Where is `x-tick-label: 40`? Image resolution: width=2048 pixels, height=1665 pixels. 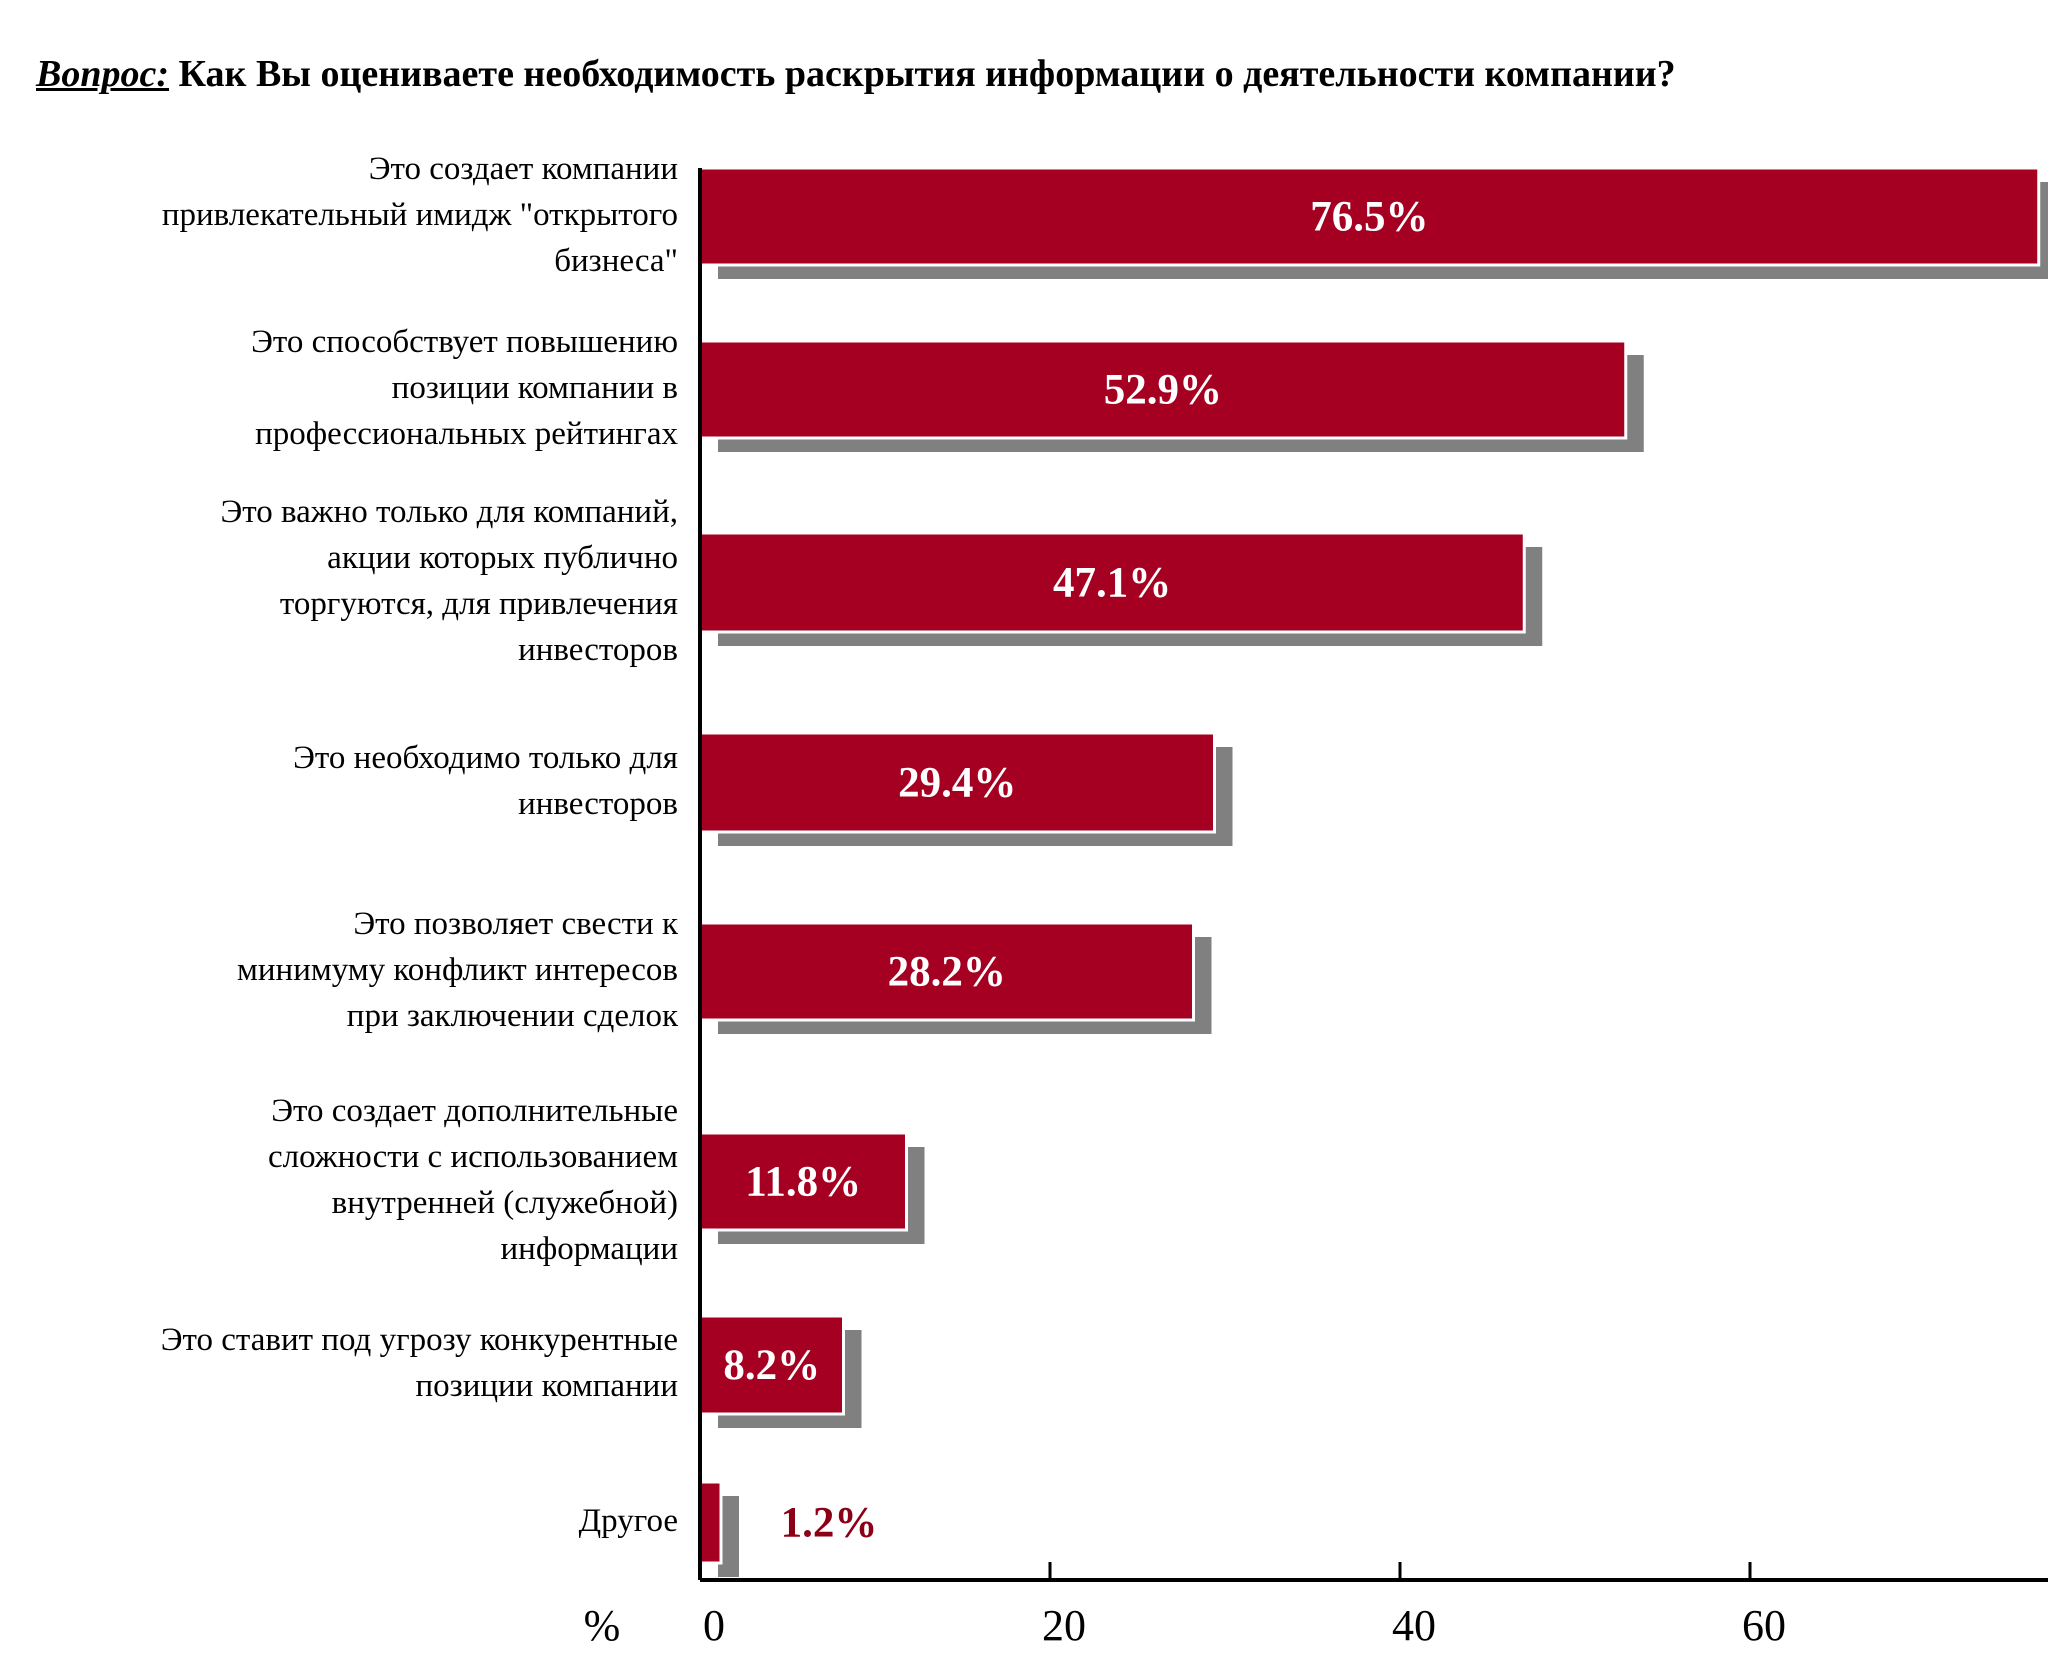 x-tick-label: 40 is located at coordinates (1414, 1625).